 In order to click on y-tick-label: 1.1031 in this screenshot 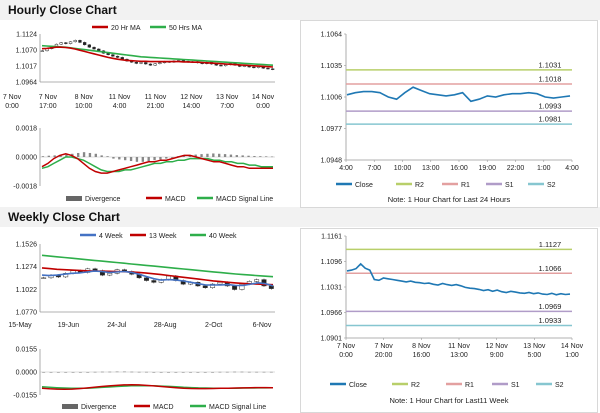, I will do `click(332, 288)`.